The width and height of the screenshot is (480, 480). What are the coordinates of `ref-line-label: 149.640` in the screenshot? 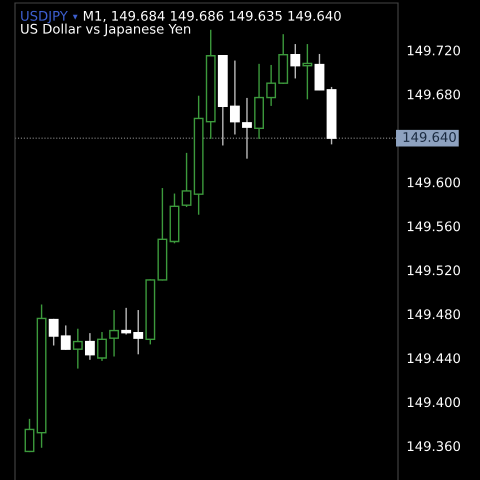 It's located at (430, 137).